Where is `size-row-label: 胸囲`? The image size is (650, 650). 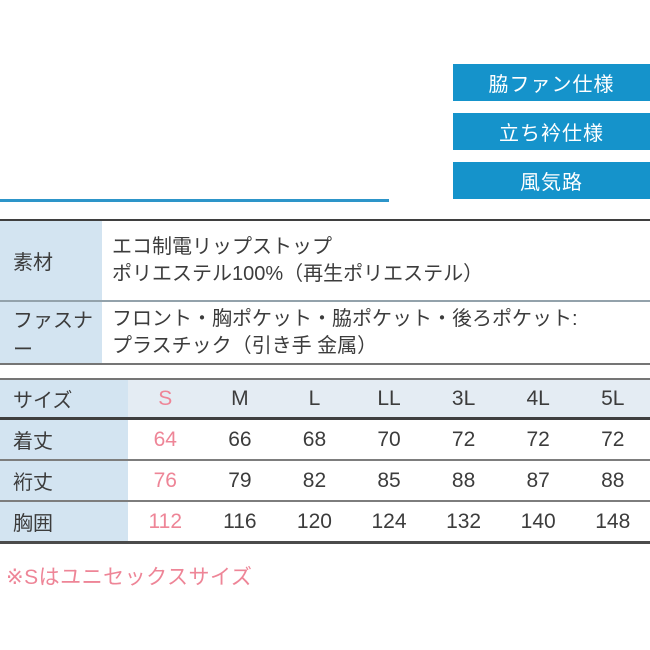
size-row-label: 胸囲 is located at coordinates (64, 521).